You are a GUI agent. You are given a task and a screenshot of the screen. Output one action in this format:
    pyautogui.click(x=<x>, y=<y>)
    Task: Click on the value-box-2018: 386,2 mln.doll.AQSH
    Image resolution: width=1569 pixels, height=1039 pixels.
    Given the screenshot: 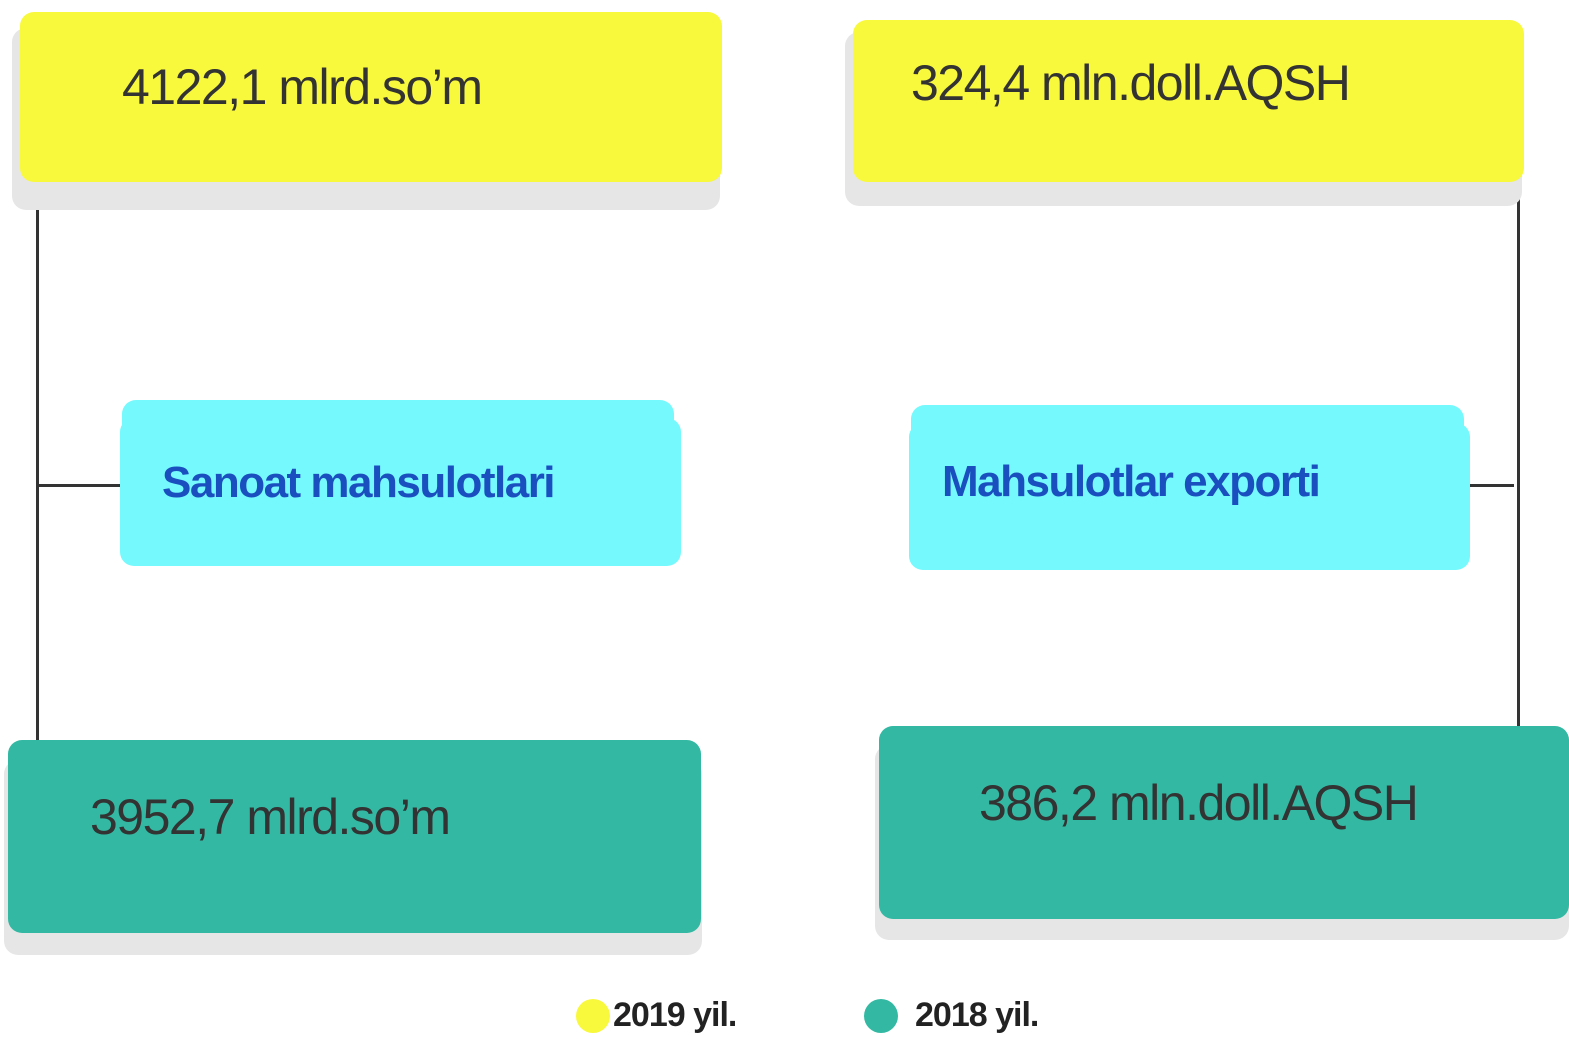 What is the action you would take?
    pyautogui.click(x=1224, y=822)
    